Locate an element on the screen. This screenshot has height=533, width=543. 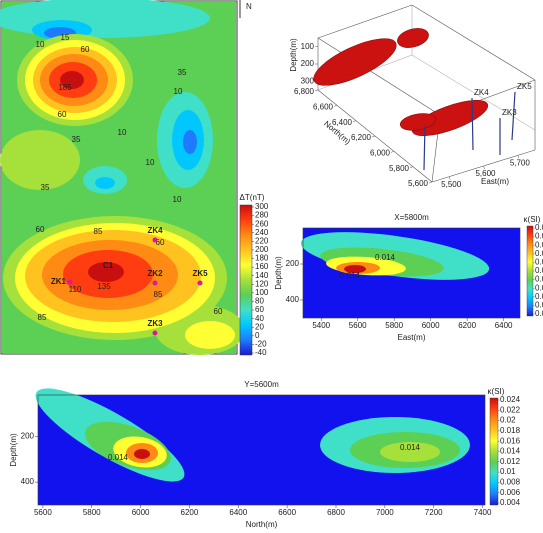
colorbar-tick-label: 100 is located at coordinates (262, 292).